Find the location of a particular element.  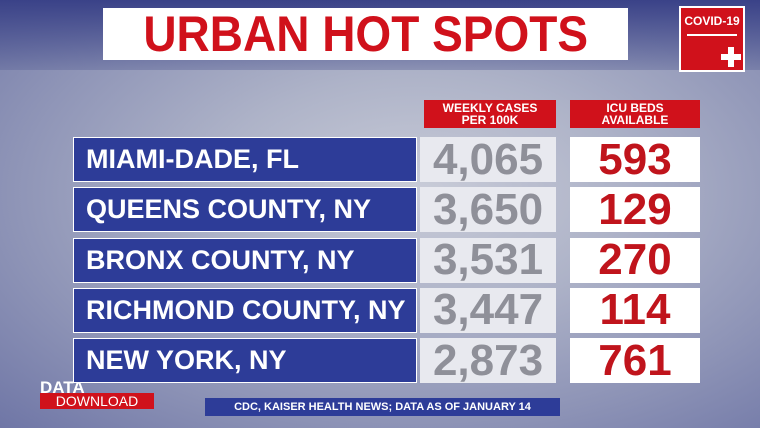

icu-beds: 129 is located at coordinates (635, 209).